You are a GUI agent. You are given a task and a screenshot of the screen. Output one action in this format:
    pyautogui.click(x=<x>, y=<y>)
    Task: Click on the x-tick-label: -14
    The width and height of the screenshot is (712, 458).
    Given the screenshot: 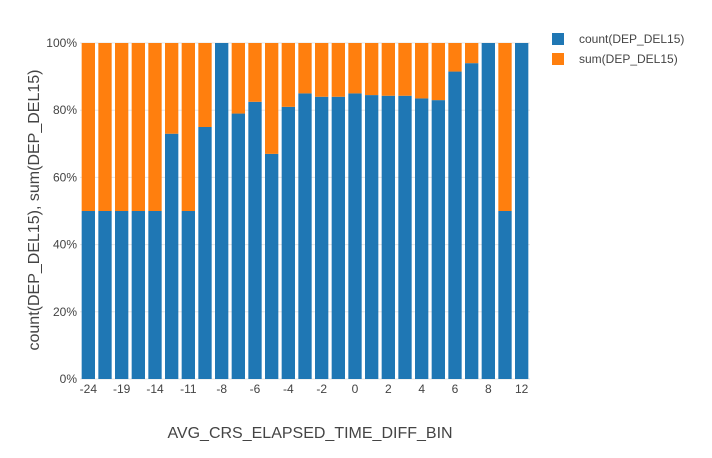 What is the action you would take?
    pyautogui.click(x=155, y=389)
    